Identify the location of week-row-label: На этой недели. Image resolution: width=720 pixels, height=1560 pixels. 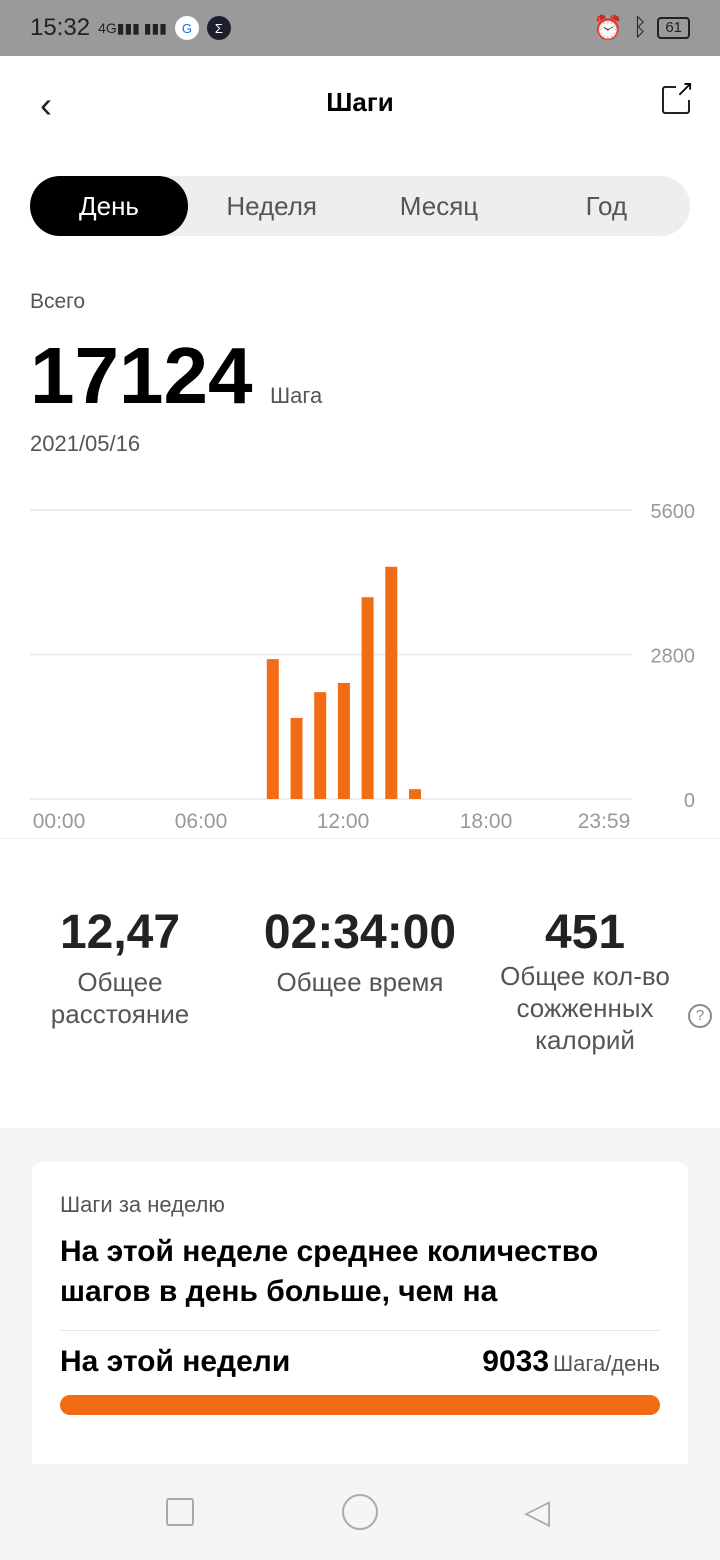
(175, 1361).